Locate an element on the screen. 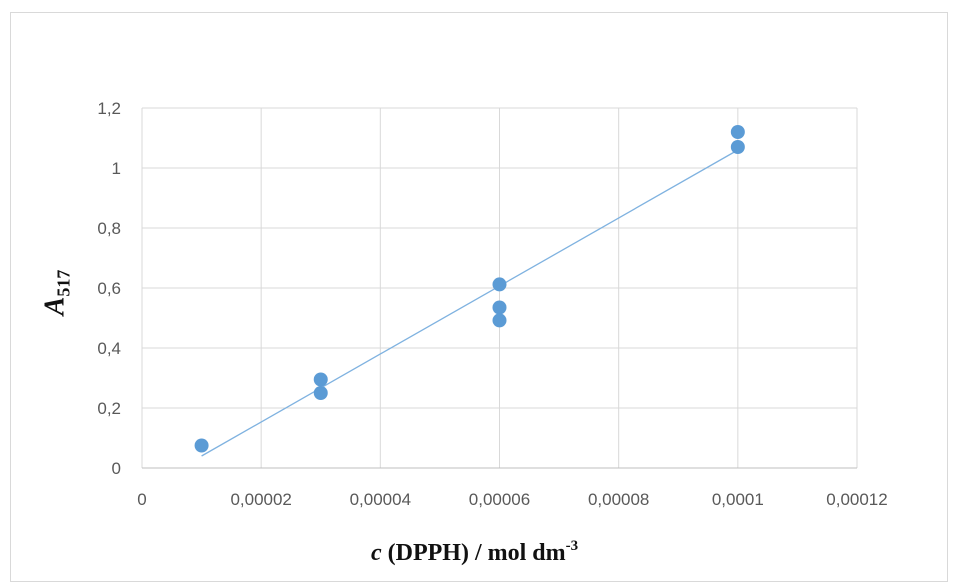 This screenshot has height=585, width=958. y-axis-label-sub: 517 is located at coordinates (63, 283).